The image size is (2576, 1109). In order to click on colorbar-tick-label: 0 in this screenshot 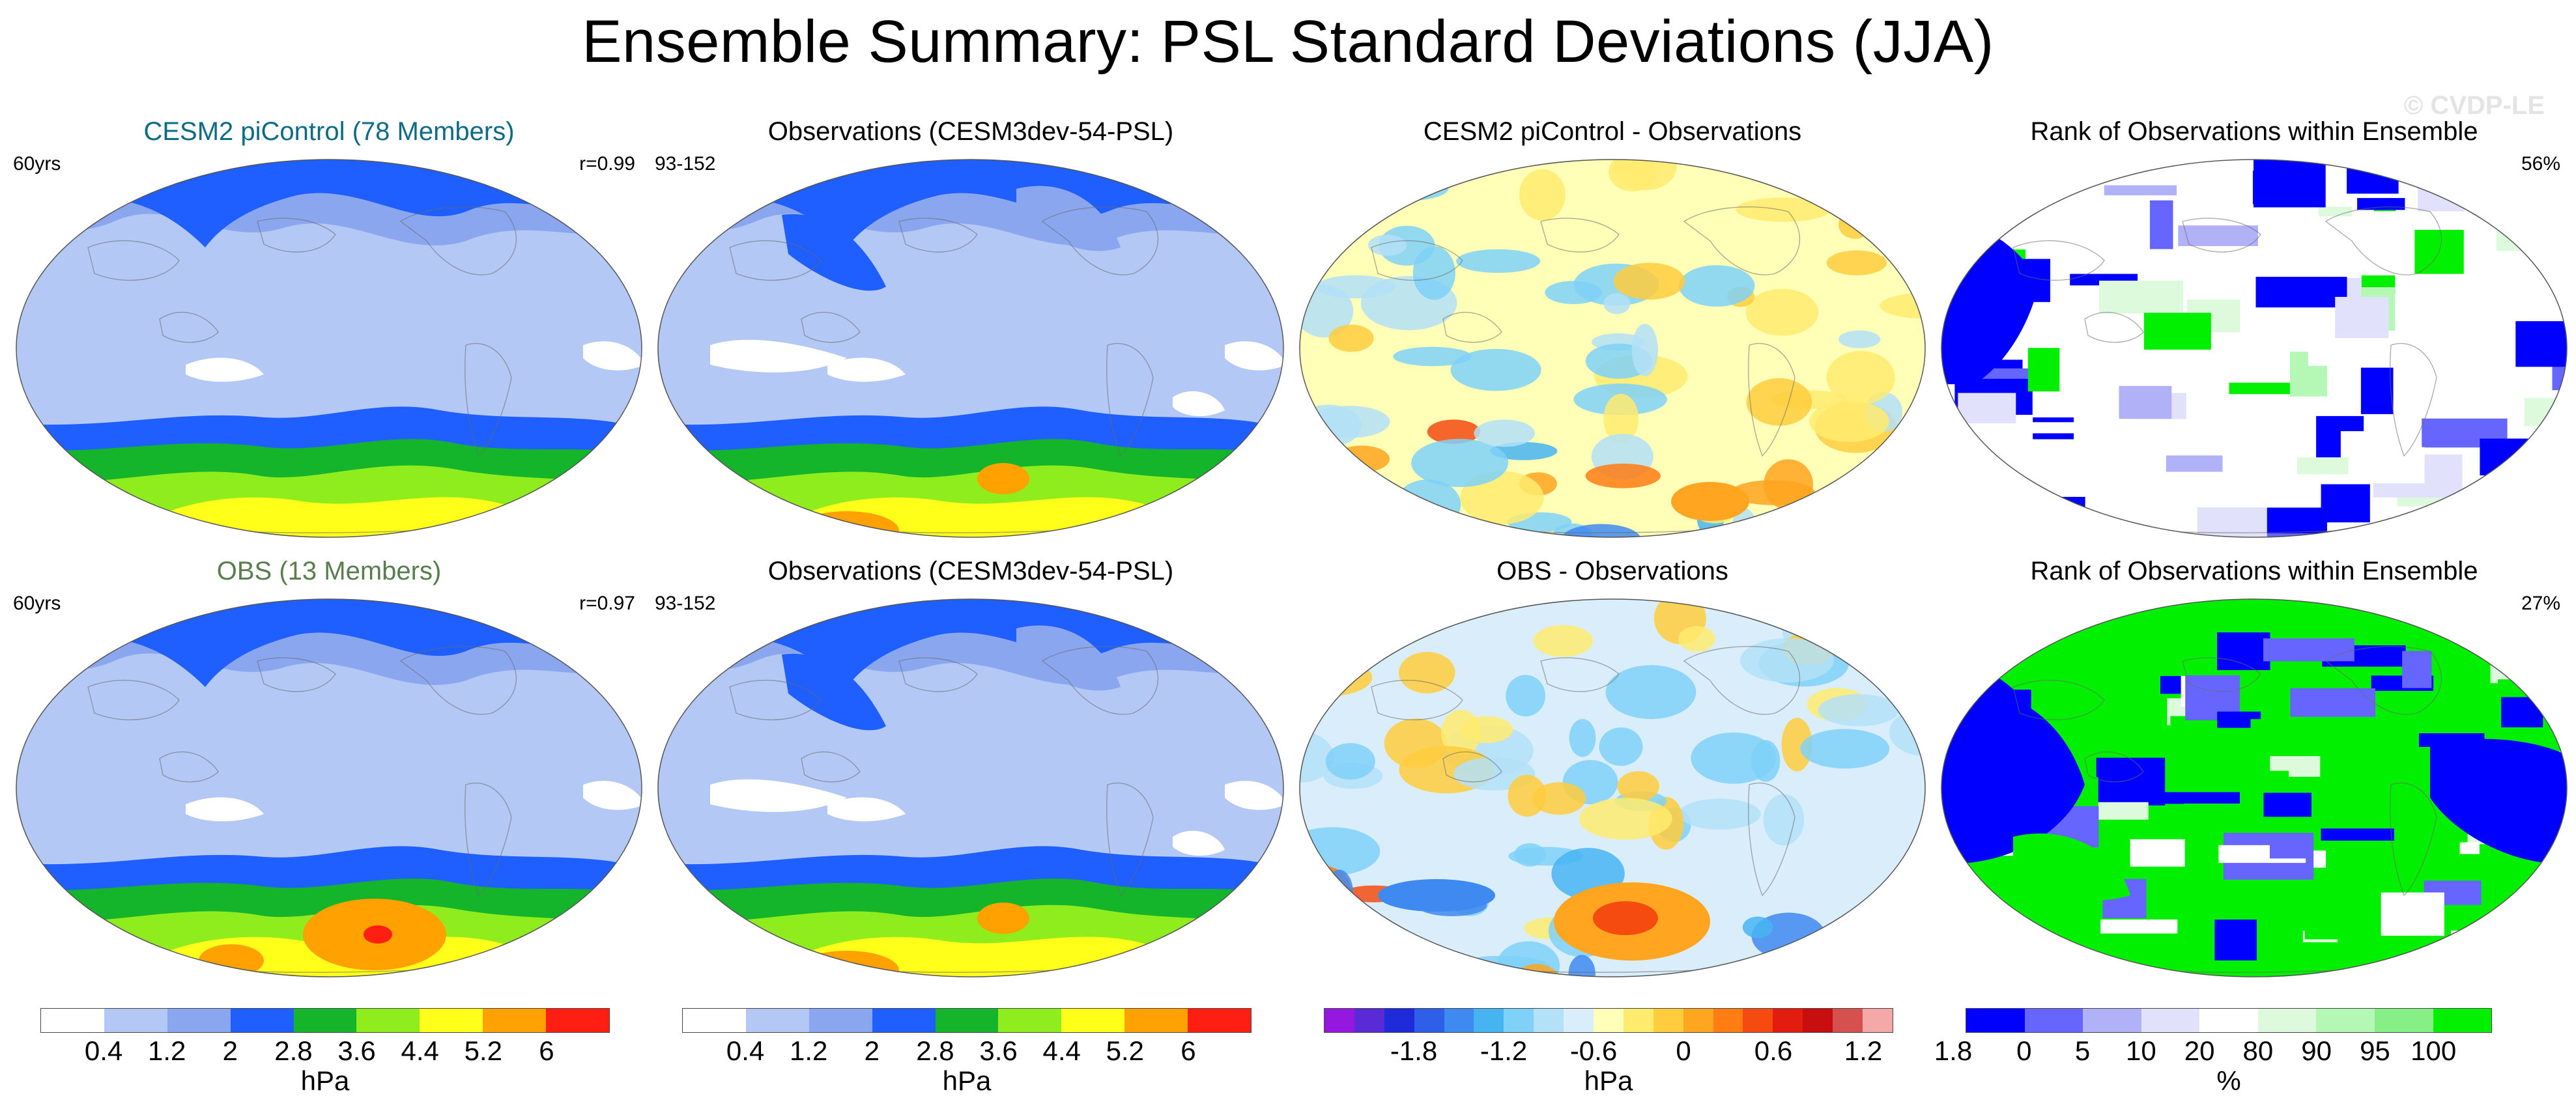, I will do `click(2024, 1050)`.